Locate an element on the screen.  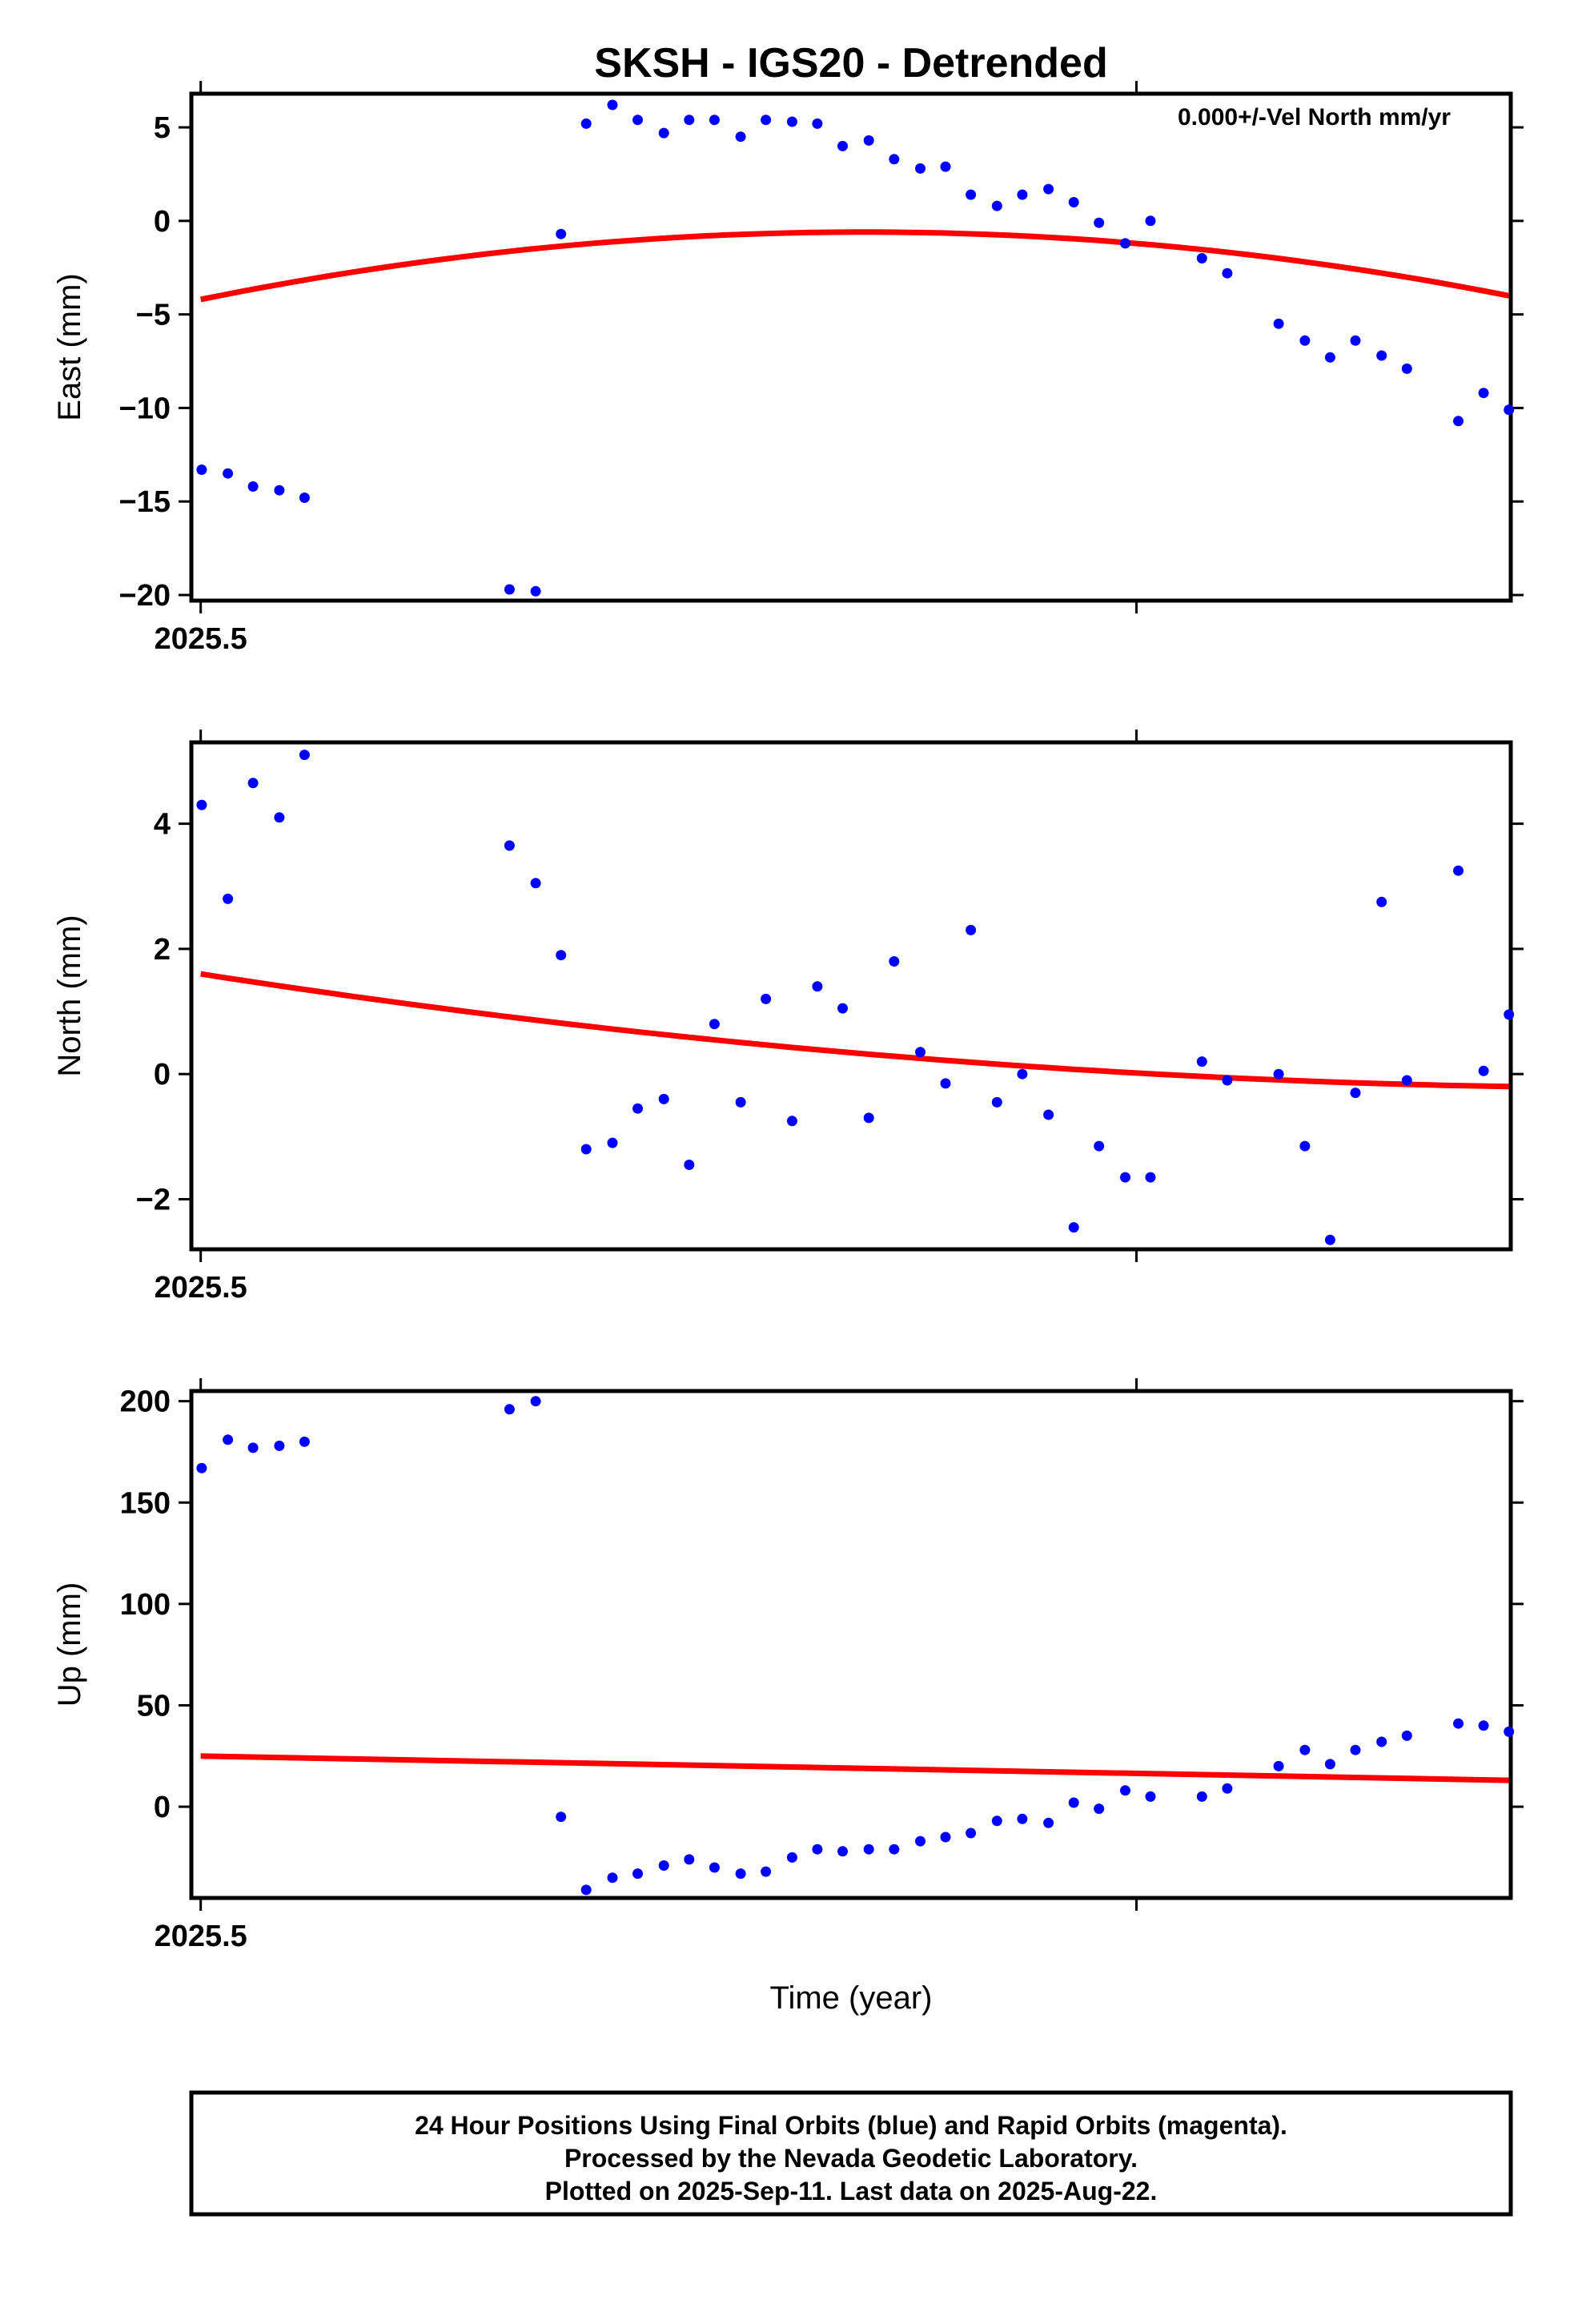
up-ytick-label: 50 is located at coordinates (154, 1706).